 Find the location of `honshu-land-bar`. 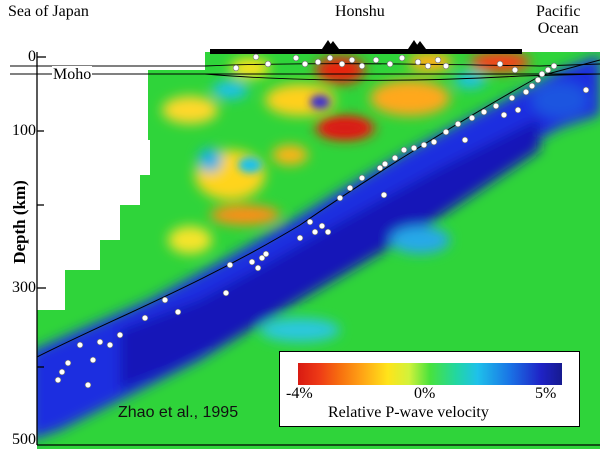

honshu-land-bar is located at coordinates (366, 51).